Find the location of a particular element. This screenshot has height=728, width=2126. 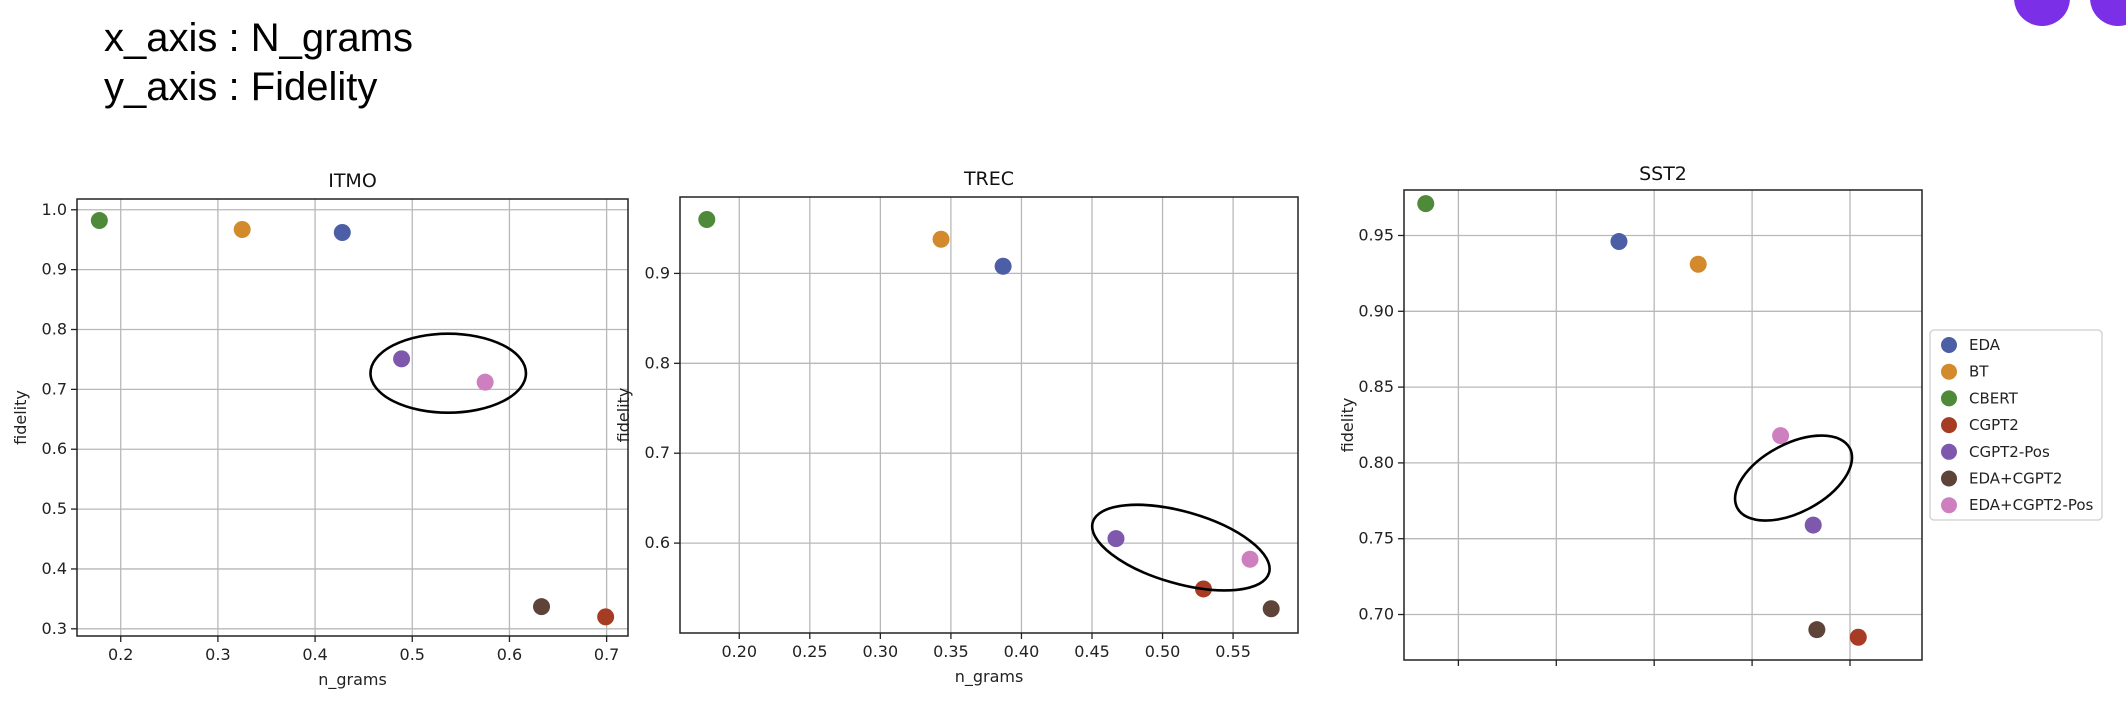

y-tick-label: 0.80 is located at coordinates (1376, 462).